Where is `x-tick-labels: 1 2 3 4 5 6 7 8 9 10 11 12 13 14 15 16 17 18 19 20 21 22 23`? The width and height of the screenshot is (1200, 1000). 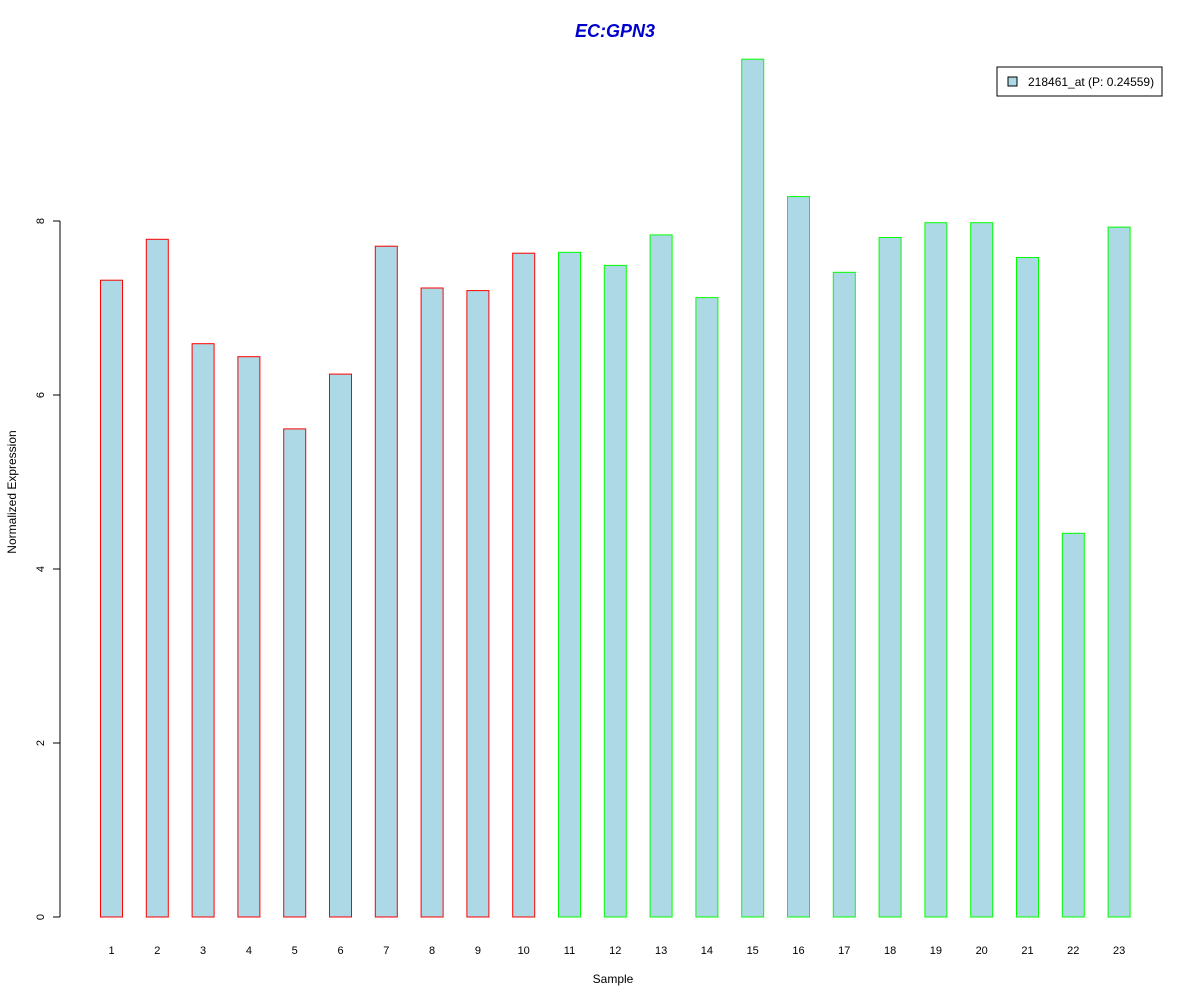
x-tick-labels: 1 2 3 4 5 6 7 8 9 10 11 12 13 14 15 16 17 18 19 20 21 22 23 is located at coordinates (616, 951).